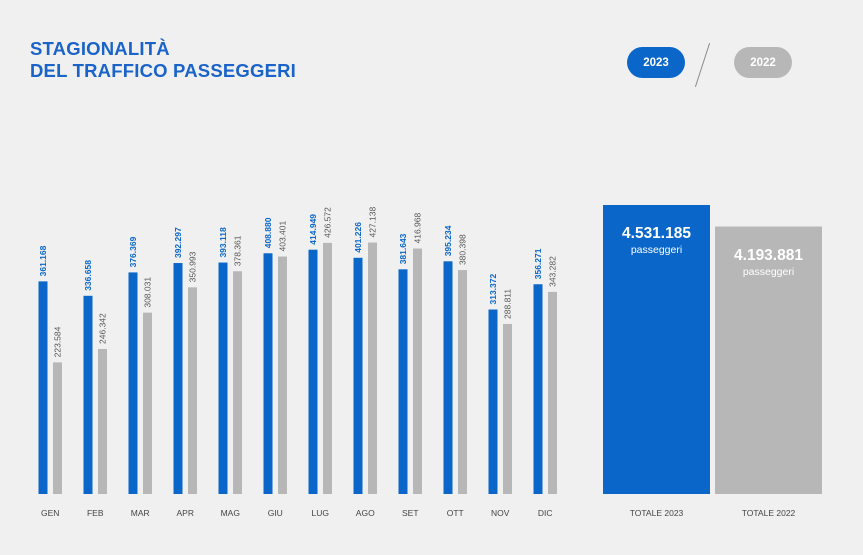  I want to click on total-2022-unit: passeggeri, so click(768, 271).